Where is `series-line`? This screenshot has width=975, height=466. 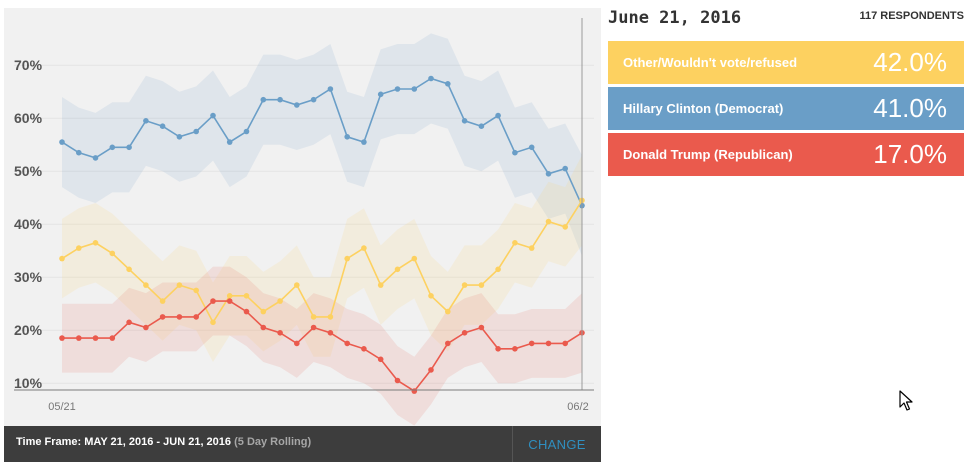
series-line is located at coordinates (322, 261).